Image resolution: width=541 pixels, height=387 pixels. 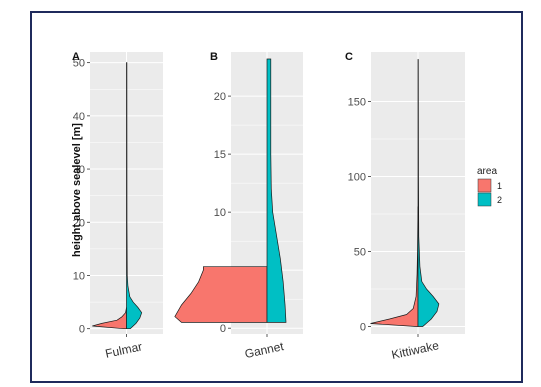 What do you see at coordinates (499, 186) in the screenshot?
I see `legend-label: 1` at bounding box center [499, 186].